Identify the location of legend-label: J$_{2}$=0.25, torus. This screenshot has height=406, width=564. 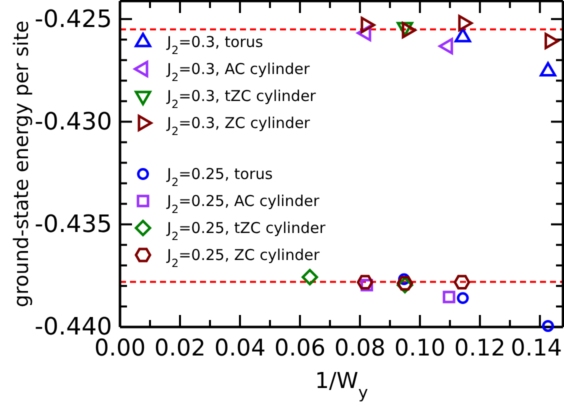
(219, 176).